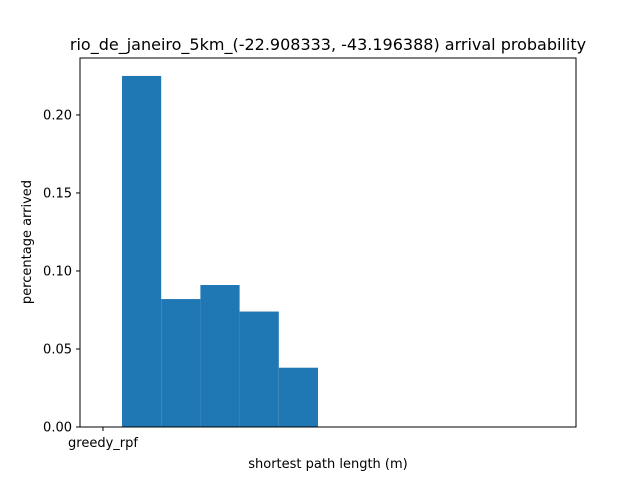 This screenshot has width=640, height=480. What do you see at coordinates (57, 115) in the screenshot?
I see `y-tick-label: 0.20` at bounding box center [57, 115].